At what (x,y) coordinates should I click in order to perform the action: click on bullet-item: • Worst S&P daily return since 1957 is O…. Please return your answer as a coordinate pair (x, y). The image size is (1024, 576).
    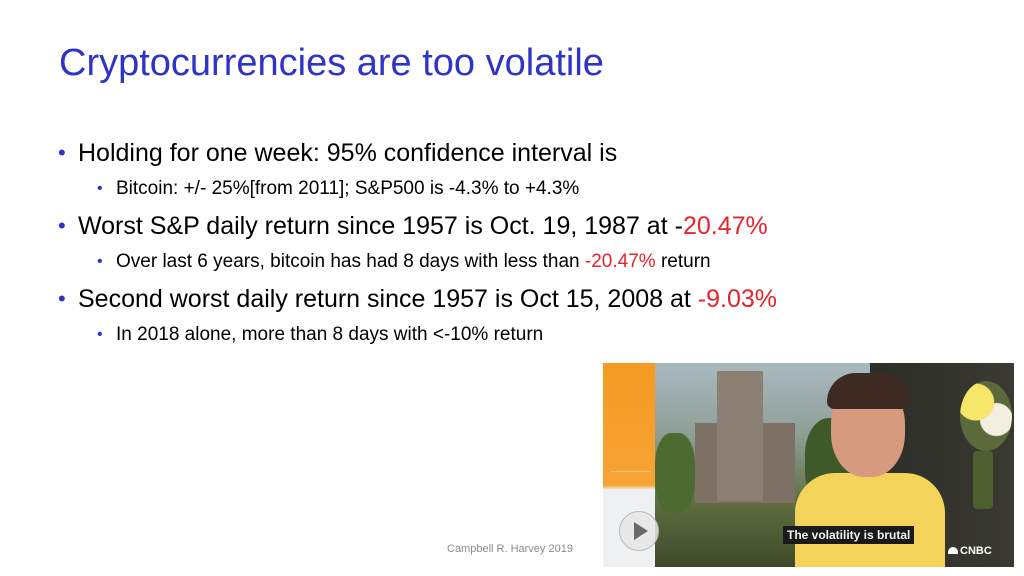
    Looking at the image, I should click on (508, 226).